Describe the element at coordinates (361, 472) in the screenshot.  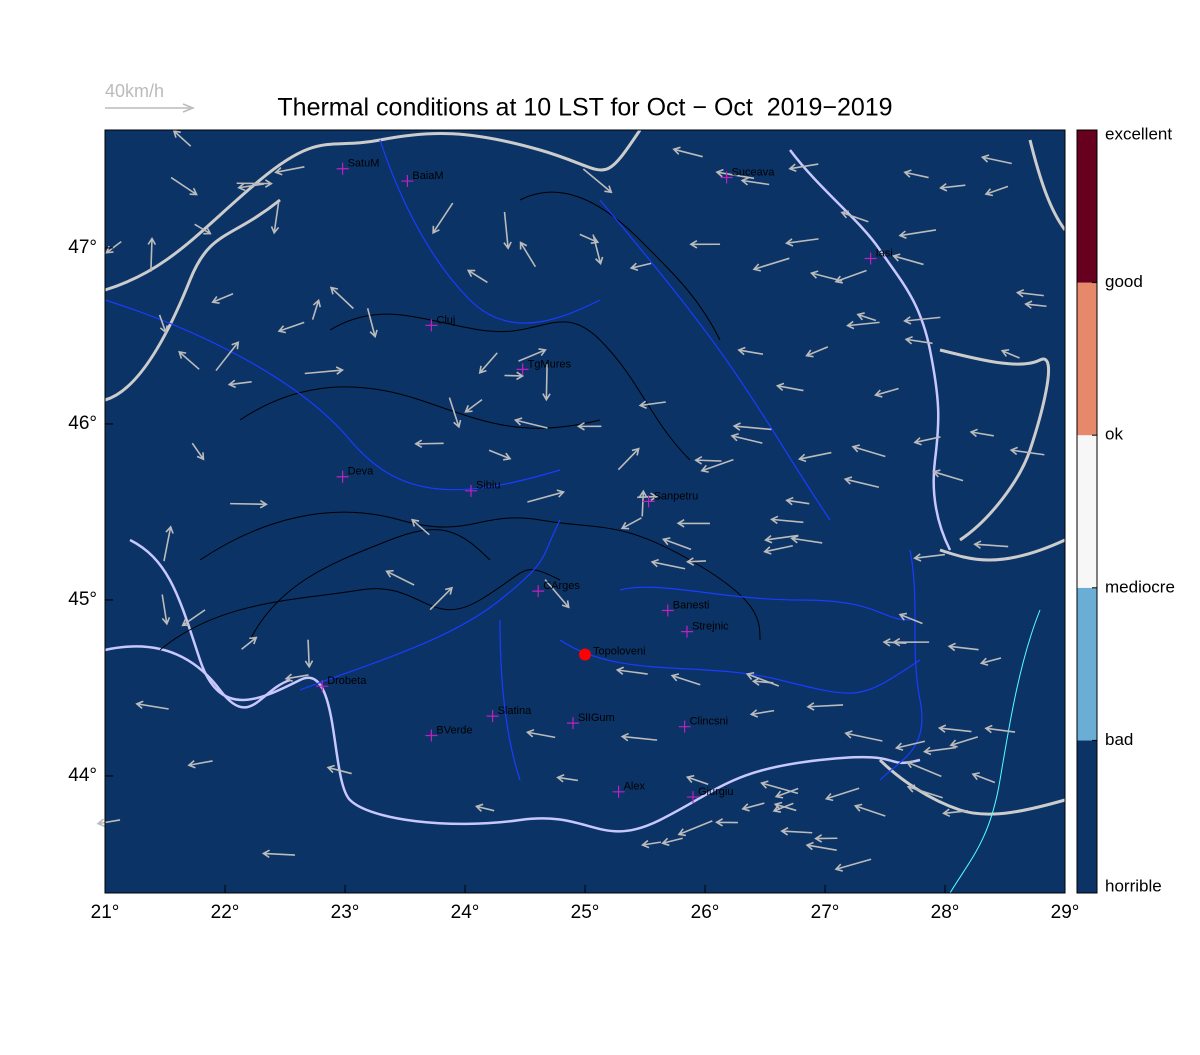
I see `city-label: Deva` at that location.